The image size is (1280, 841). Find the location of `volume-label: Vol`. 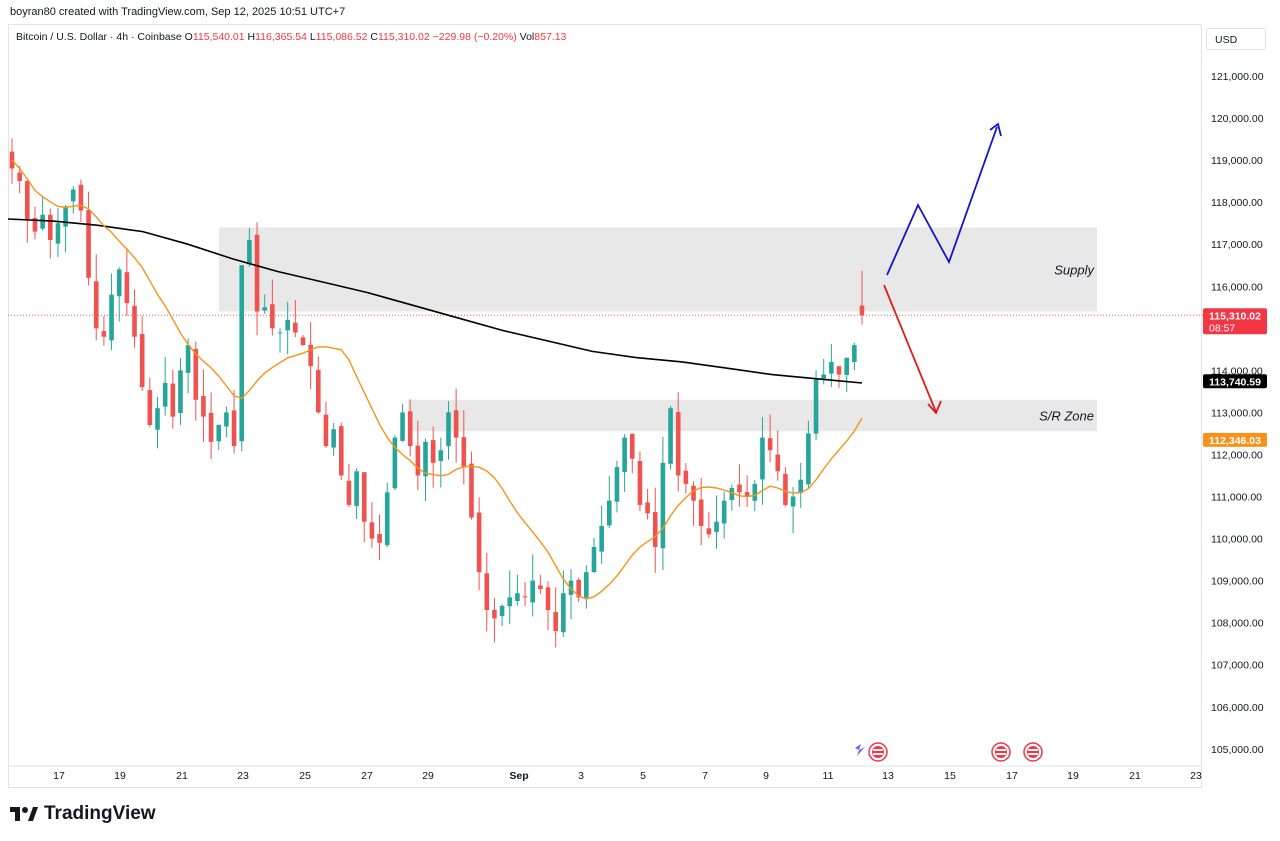

volume-label: Vol is located at coordinates (527, 37).